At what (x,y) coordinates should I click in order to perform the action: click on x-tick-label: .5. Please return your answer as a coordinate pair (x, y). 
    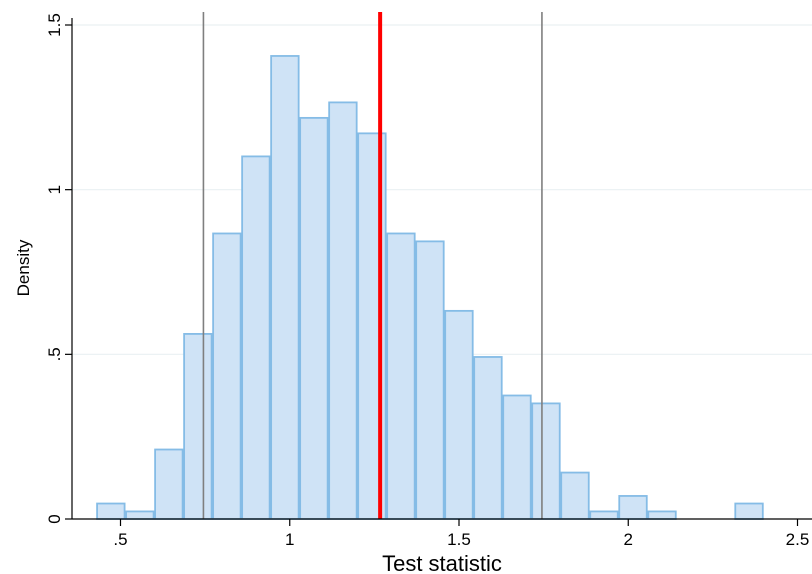
    Looking at the image, I should click on (120, 539).